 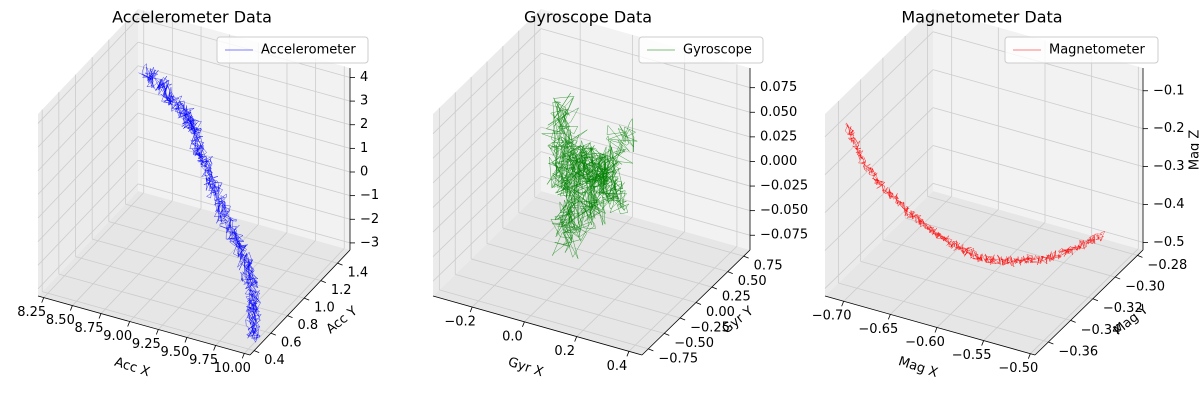 What do you see at coordinates (460, 322) in the screenshot?
I see `x-tick-label: −0.2` at bounding box center [460, 322].